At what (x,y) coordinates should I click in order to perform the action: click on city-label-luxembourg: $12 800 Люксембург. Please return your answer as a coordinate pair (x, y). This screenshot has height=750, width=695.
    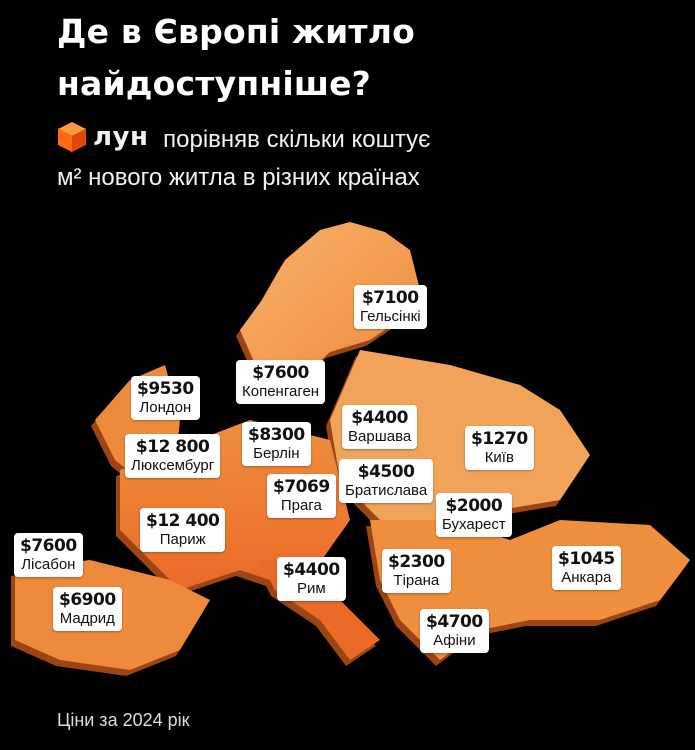
    Looking at the image, I should click on (173, 456).